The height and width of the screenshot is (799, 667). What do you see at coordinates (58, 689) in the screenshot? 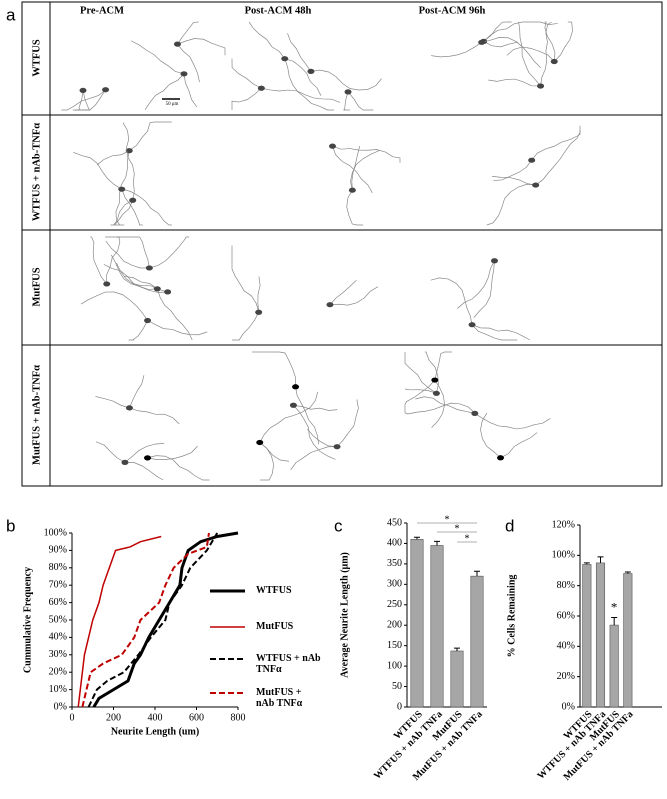
I see `y-tick-label: 10%` at bounding box center [58, 689].